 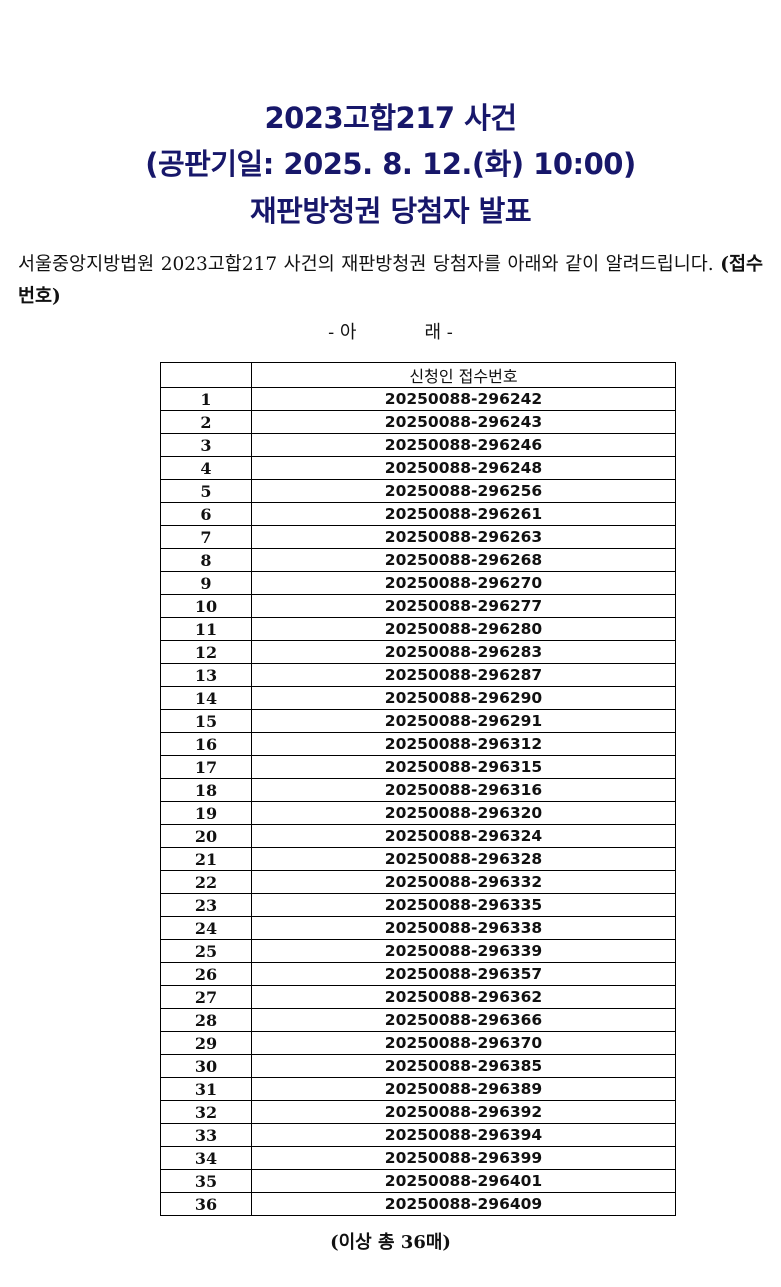 What do you see at coordinates (463, 537) in the screenshot?
I see `receipt-number: 20250088-296263` at bounding box center [463, 537].